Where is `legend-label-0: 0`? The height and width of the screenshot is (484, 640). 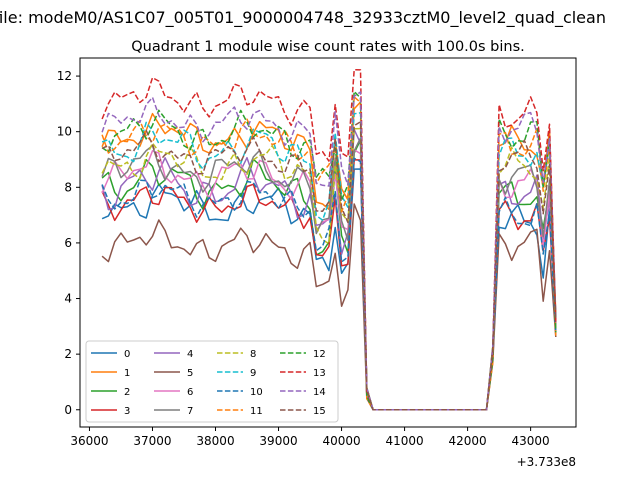
legend-label-0: 0 is located at coordinates (127, 354).